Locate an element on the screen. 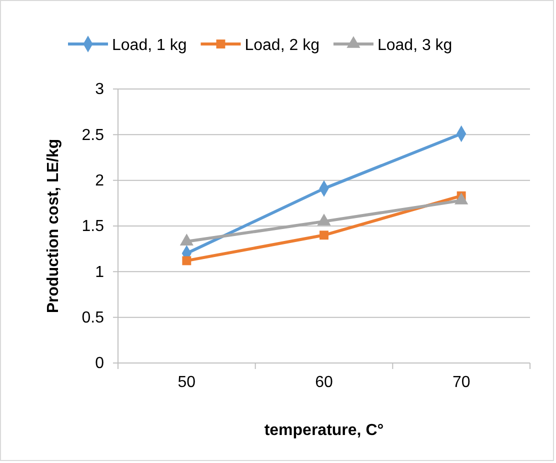 Image resolution: width=556 pixels, height=463 pixels. y-tick-label: 0 is located at coordinates (99, 363).